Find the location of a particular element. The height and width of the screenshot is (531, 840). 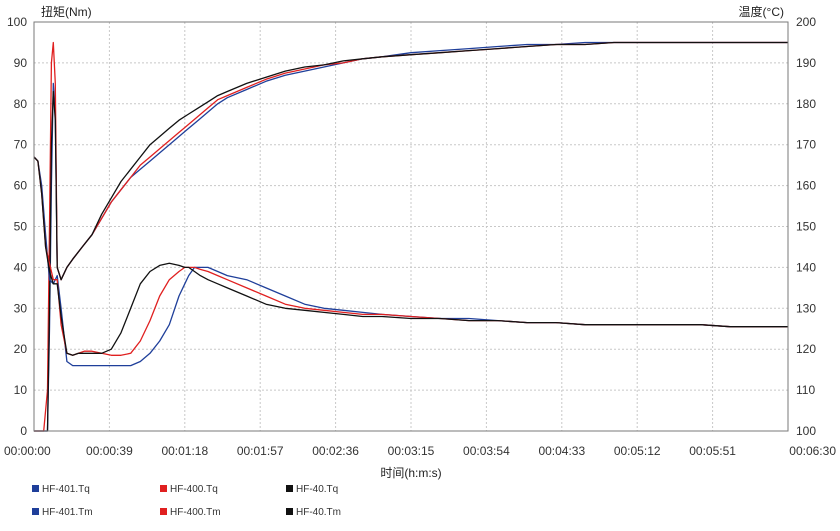

x-tick-label: 00:03:15 is located at coordinates (411, 451).